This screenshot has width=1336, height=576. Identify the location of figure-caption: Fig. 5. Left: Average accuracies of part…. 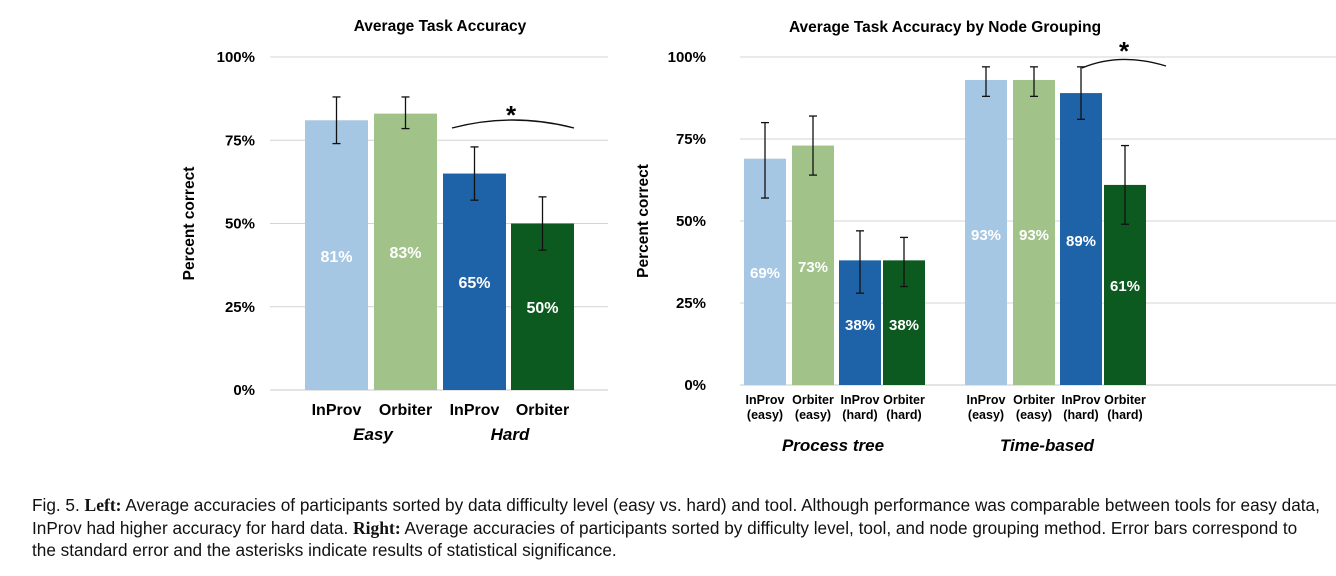
(677, 528).